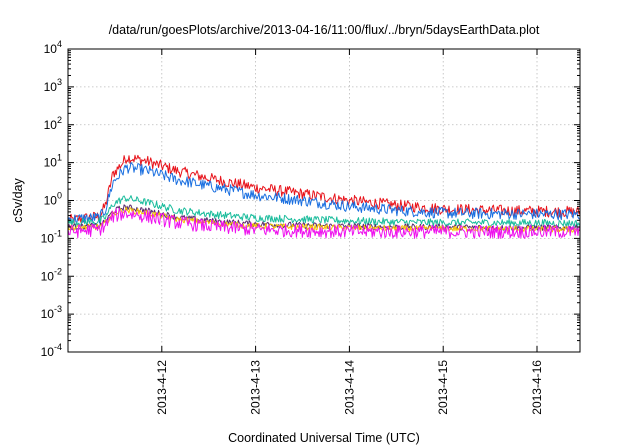  Describe the element at coordinates (53, 161) in the screenshot. I see `y-tick-label: 10¹` at that location.